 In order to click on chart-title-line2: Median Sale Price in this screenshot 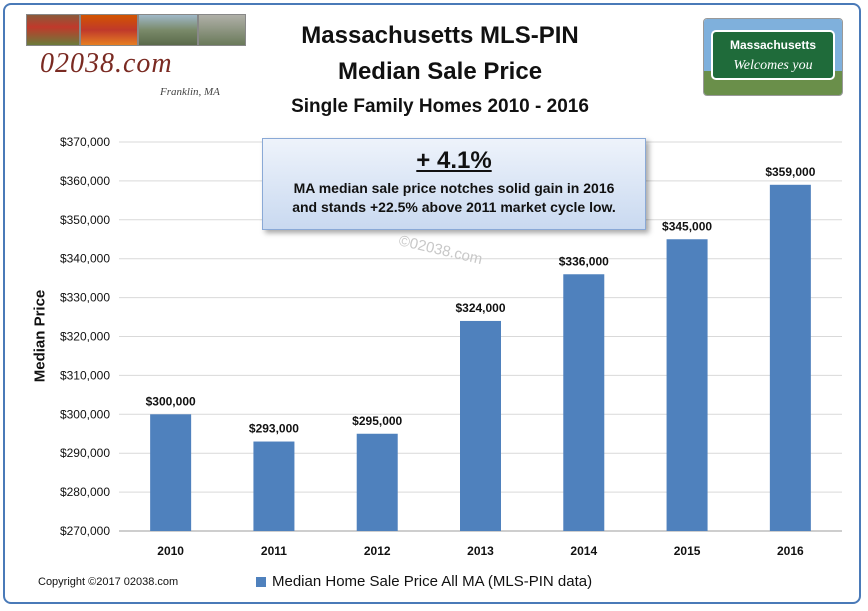, I will do `click(440, 71)`.